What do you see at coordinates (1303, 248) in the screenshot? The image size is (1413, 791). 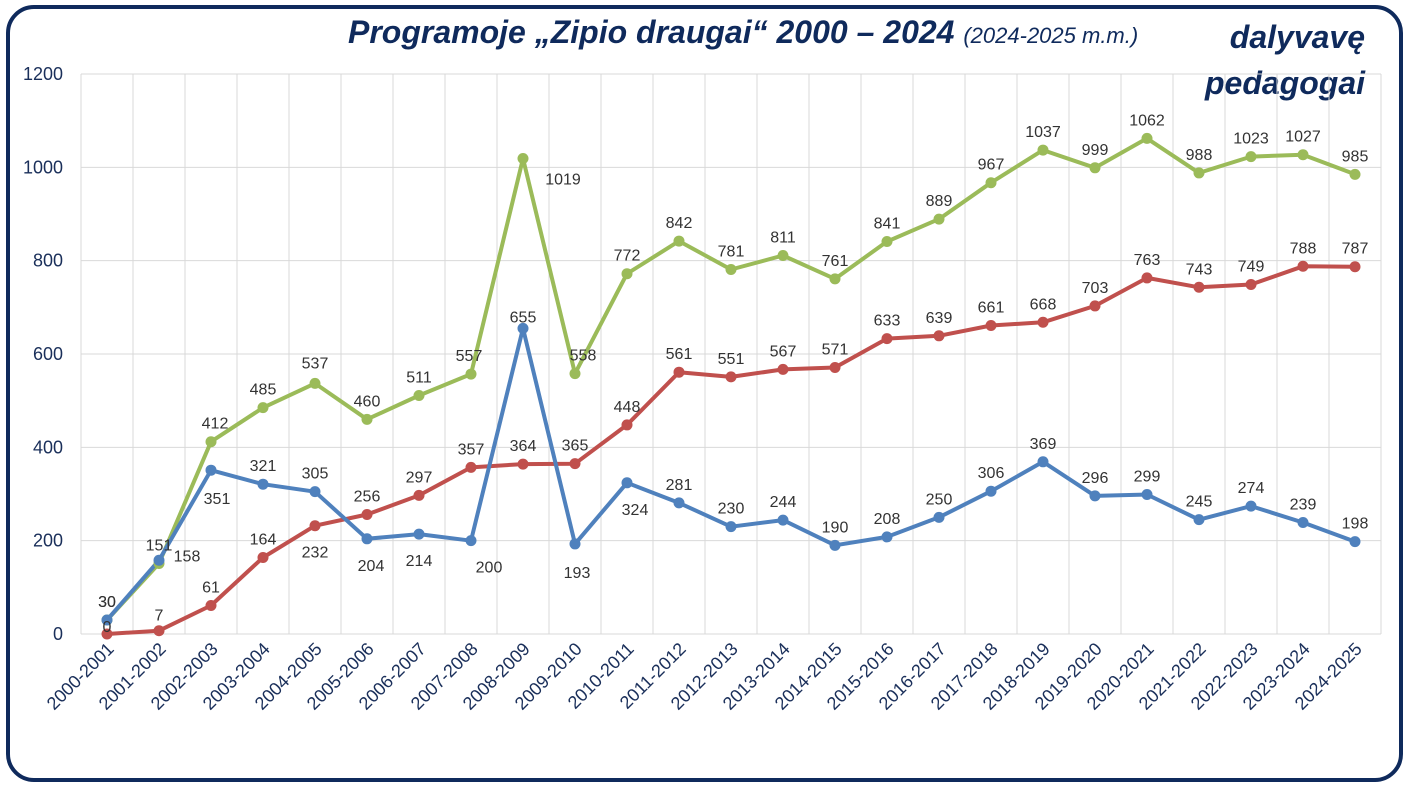 I see `data-label: 788` at bounding box center [1303, 248].